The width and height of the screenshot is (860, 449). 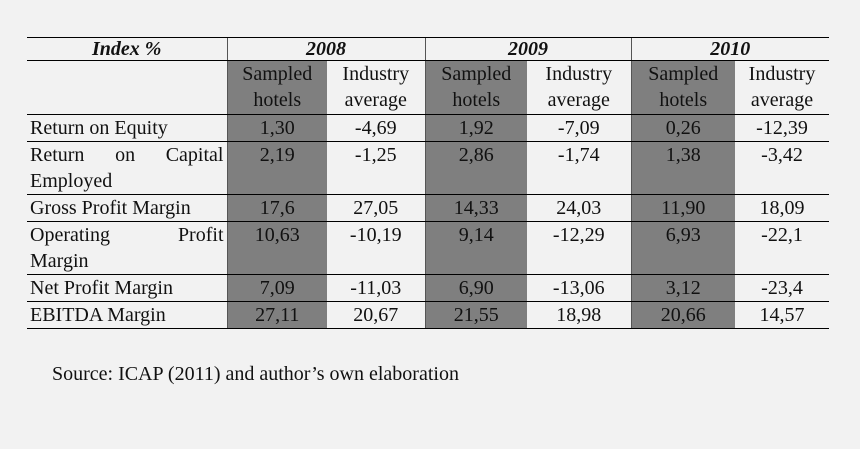 What do you see at coordinates (276, 168) in the screenshot?
I see `cell-sampled-hotels: 2,19` at bounding box center [276, 168].